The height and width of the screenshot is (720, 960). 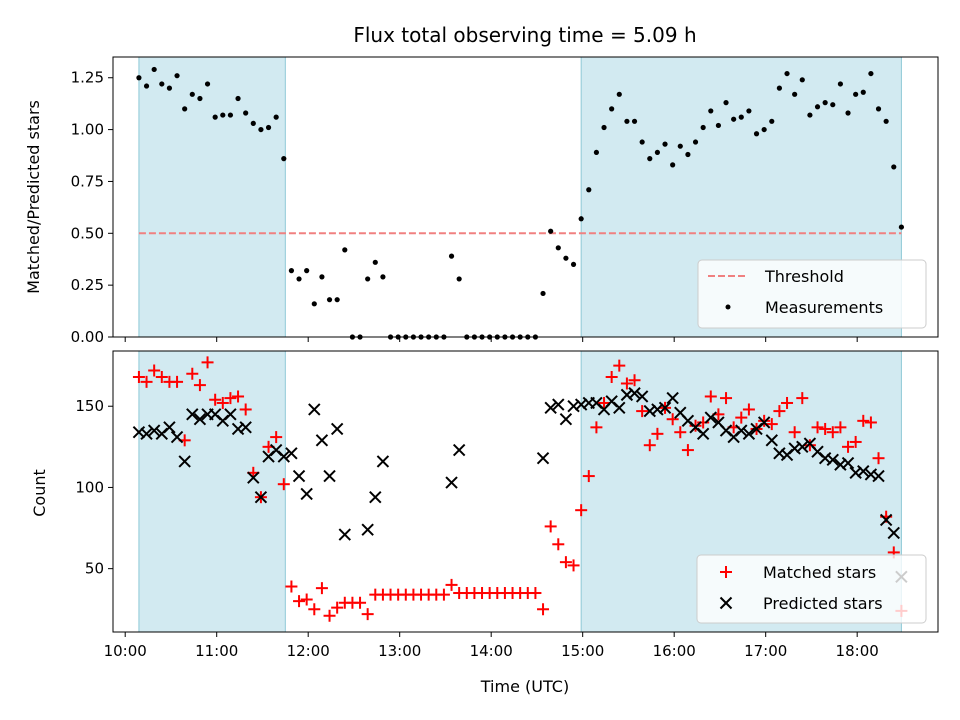 What do you see at coordinates (726, 603) in the screenshot?
I see `predicted-marker` at bounding box center [726, 603].